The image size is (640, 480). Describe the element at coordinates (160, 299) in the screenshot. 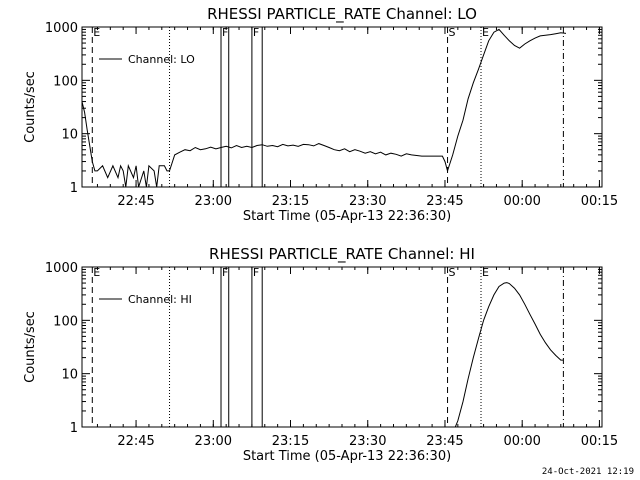

I see `legend-label: Channel: HI` at that location.